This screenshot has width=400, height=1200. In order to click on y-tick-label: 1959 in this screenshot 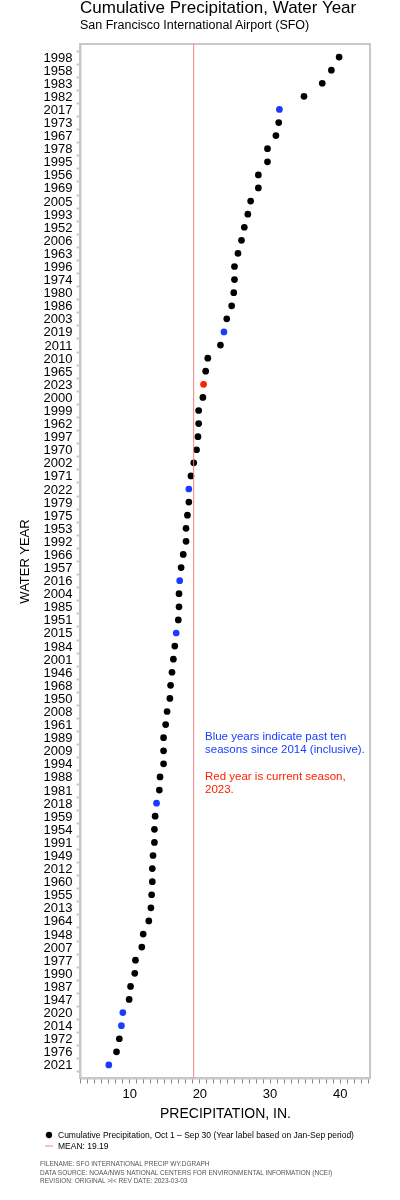, I will do `click(58, 816)`.